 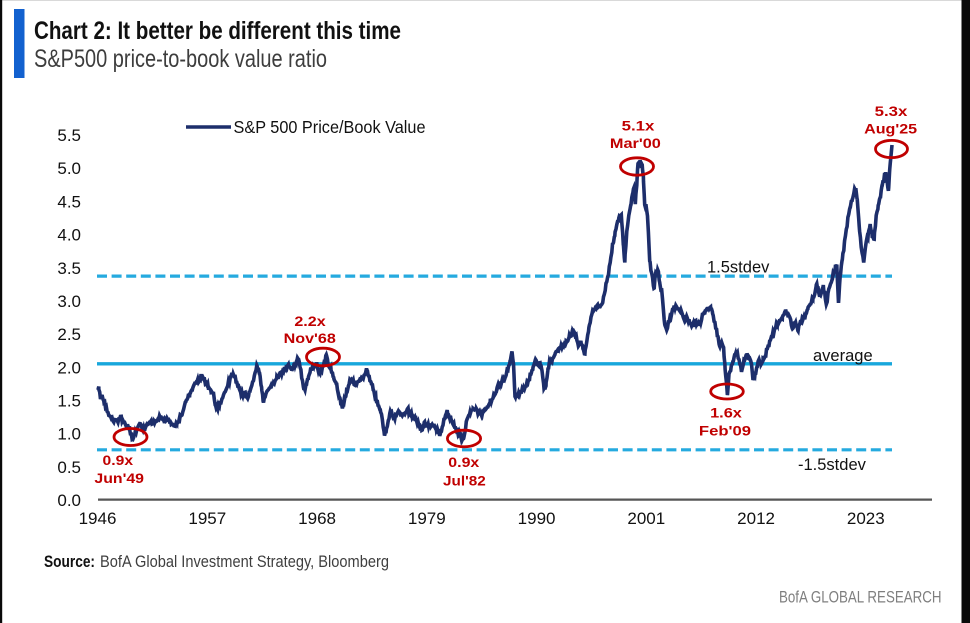 I want to click on svg-text: 2.2x, so click(x=310, y=321).